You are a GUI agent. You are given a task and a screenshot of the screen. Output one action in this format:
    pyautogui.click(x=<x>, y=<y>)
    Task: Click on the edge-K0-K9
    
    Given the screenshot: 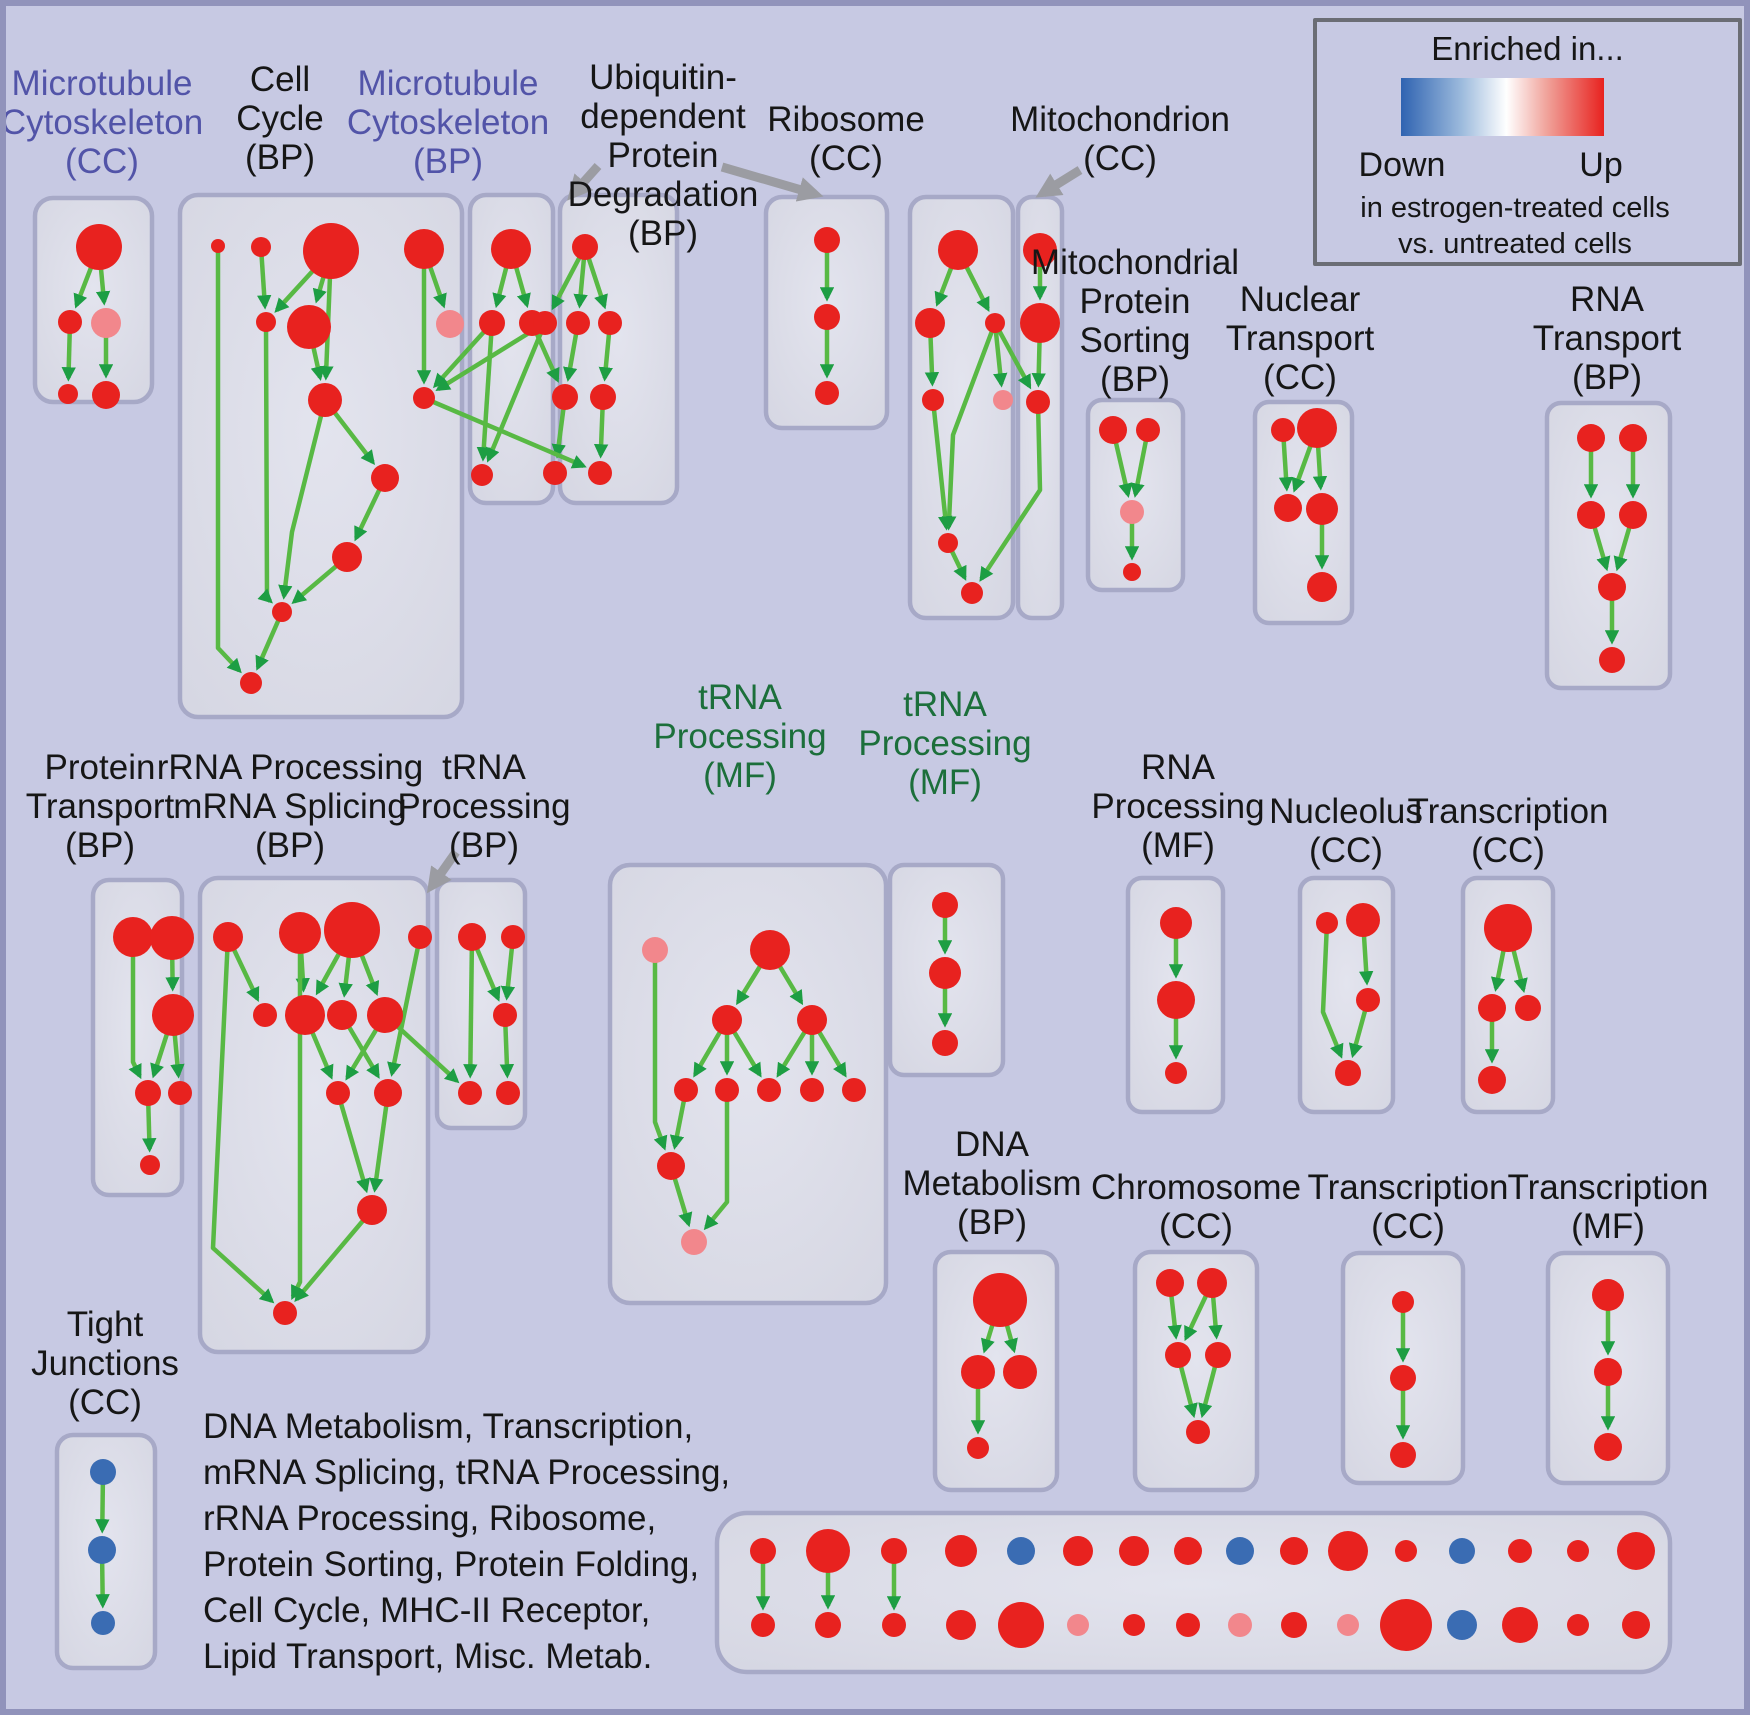 What is the action you would take?
    pyautogui.click(x=660, y=1050)
    